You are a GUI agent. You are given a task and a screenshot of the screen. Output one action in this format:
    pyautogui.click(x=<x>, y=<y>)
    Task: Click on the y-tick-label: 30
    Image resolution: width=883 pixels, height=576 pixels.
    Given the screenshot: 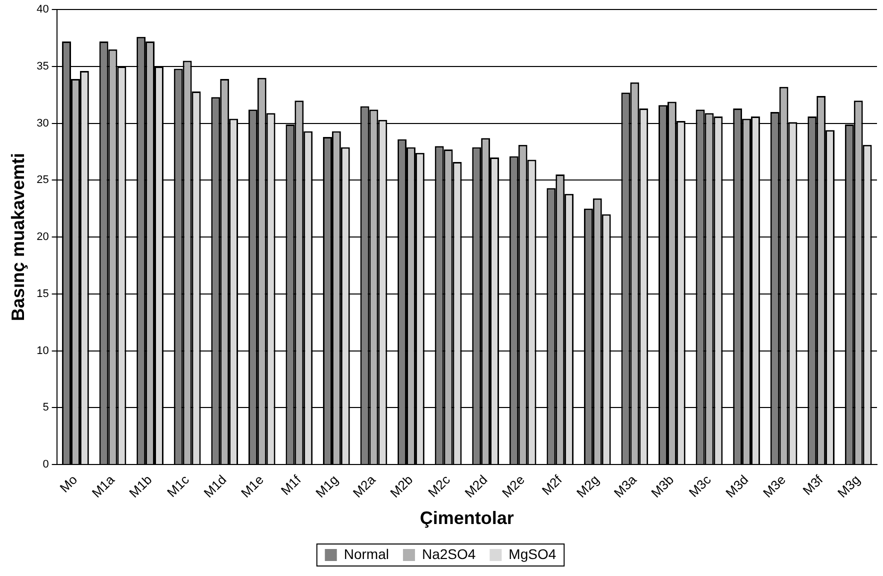 What is the action you would take?
    pyautogui.click(x=42, y=123)
    